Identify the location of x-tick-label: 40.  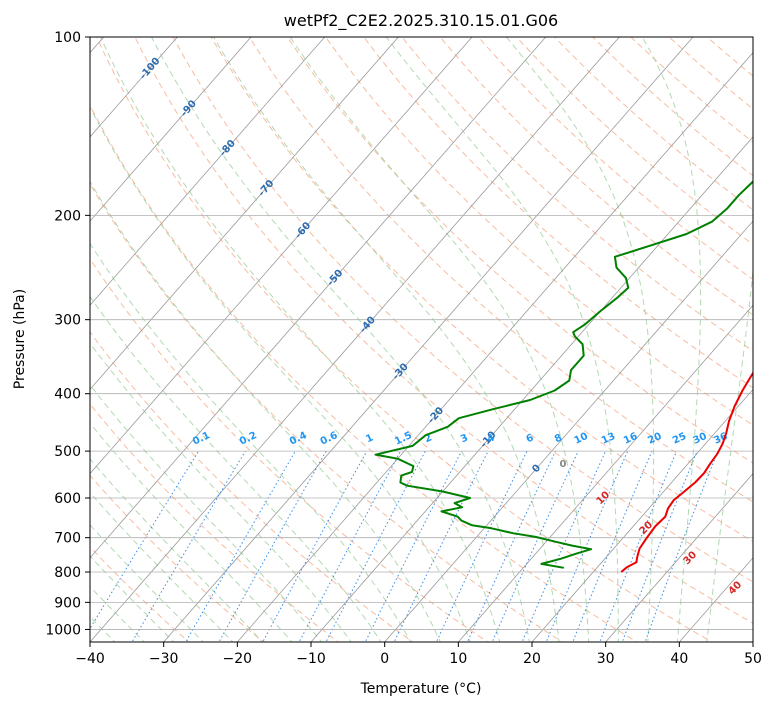
(679, 659).